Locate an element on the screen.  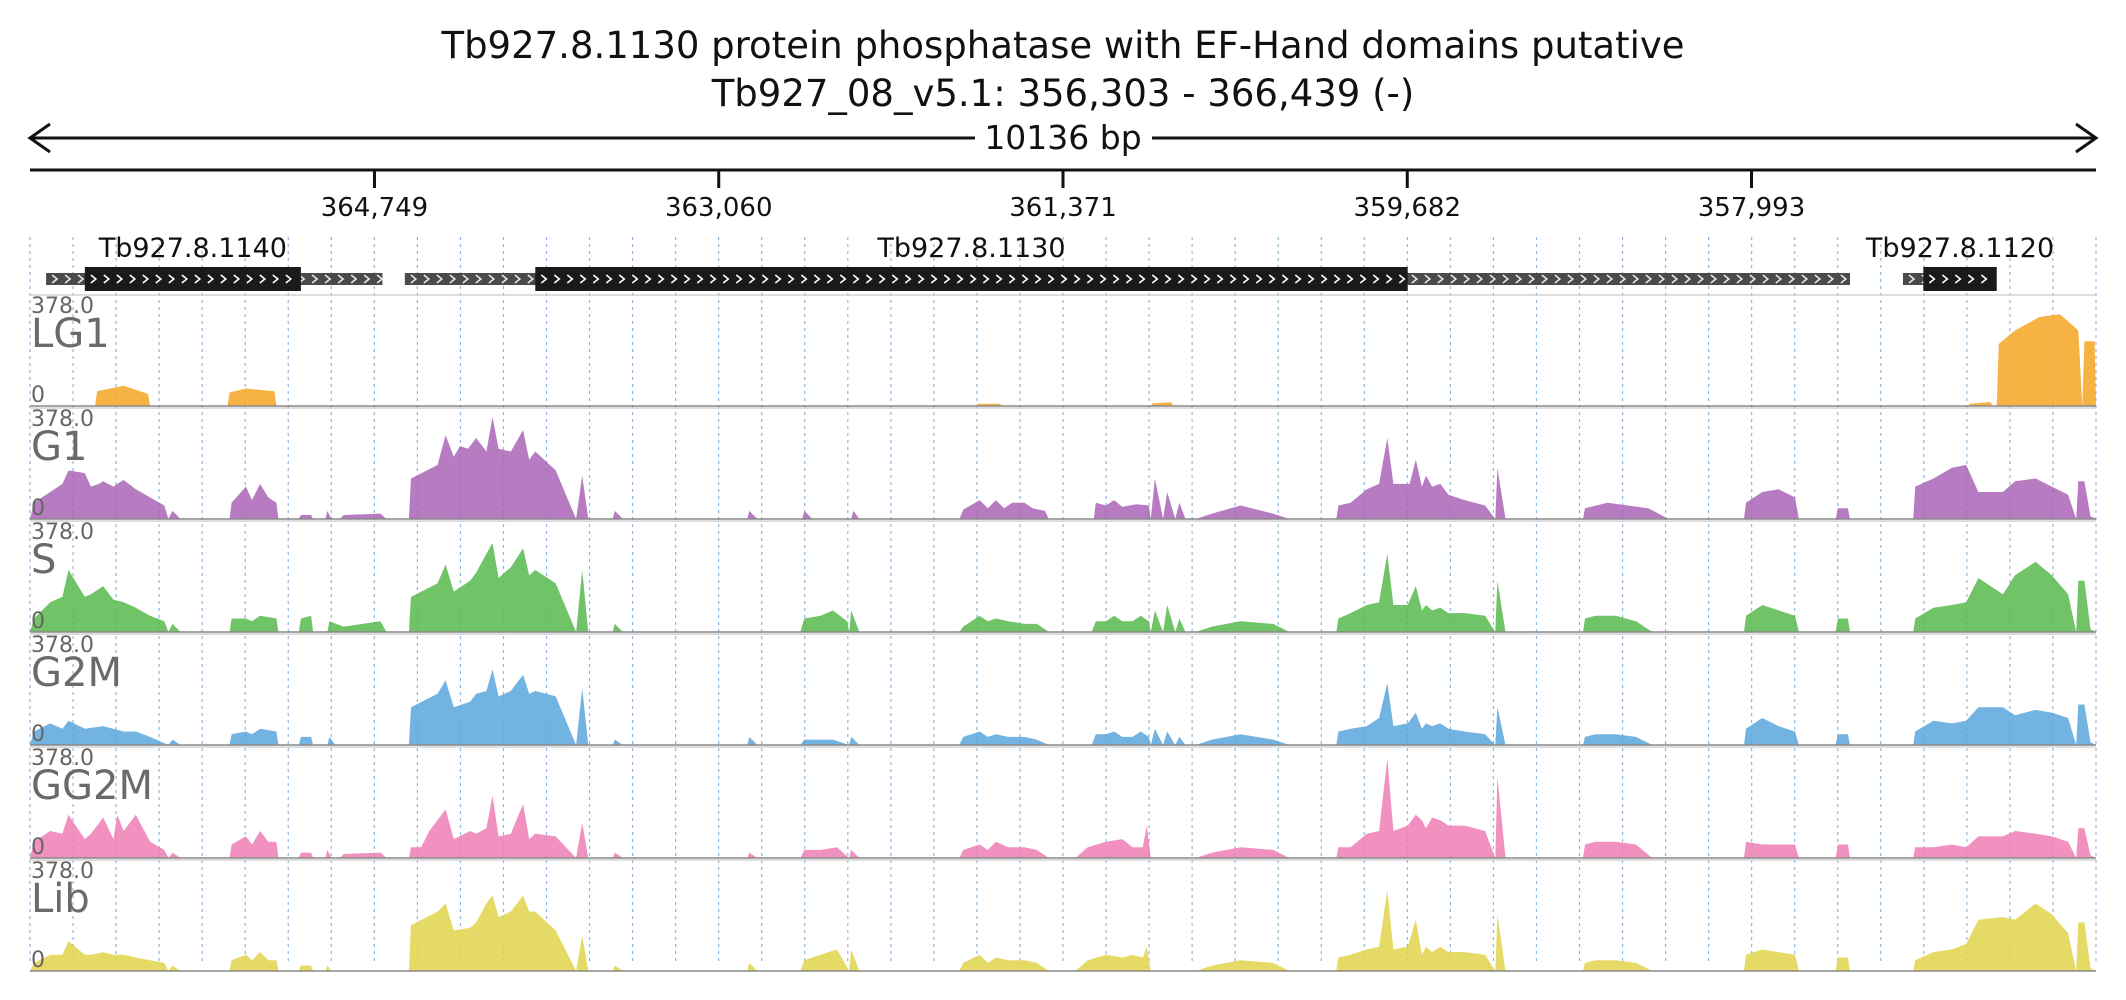
span-arrow-right-head is located at coordinates (2087, 138).